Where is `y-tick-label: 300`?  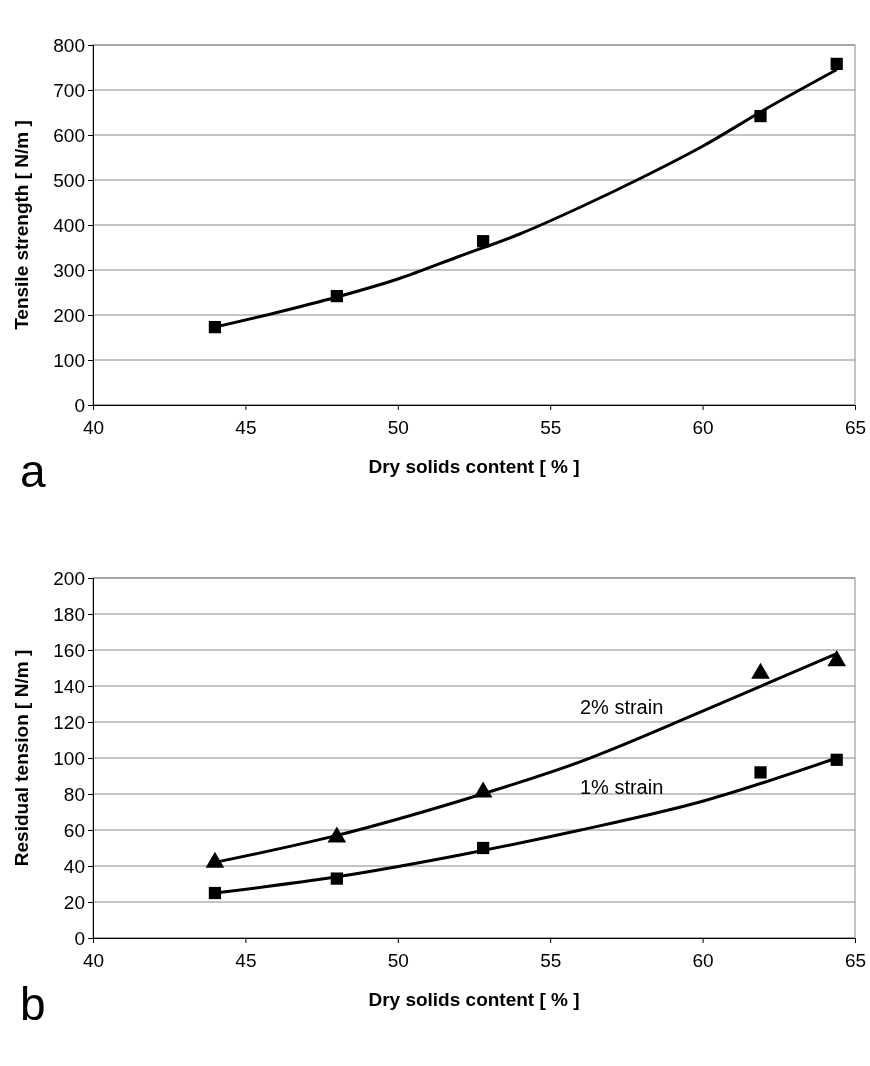
y-tick-label: 300 is located at coordinates (69, 270).